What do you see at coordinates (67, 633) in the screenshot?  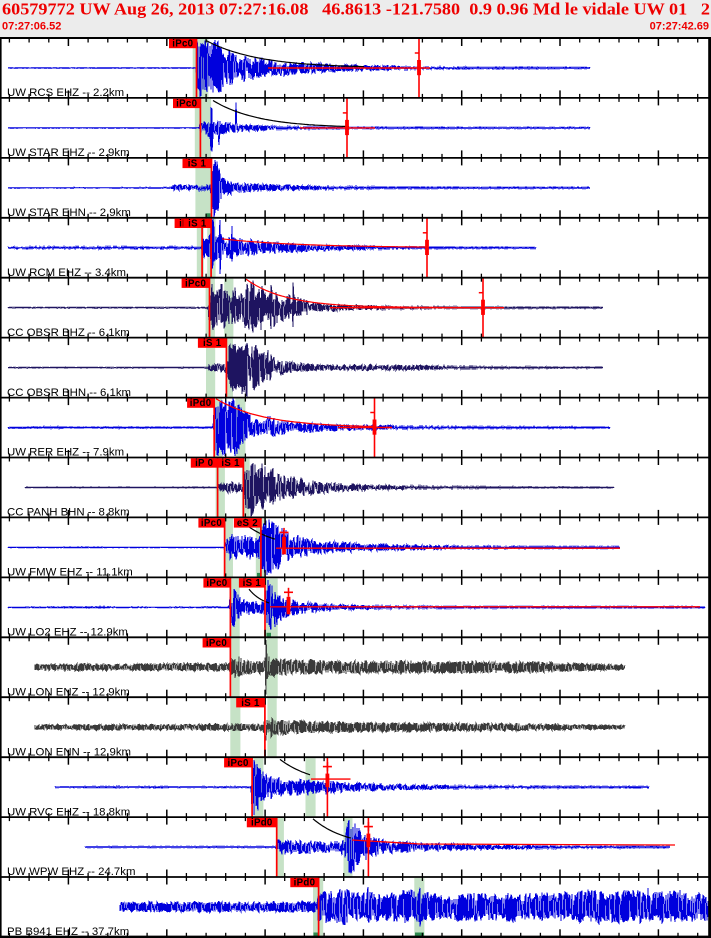 I see `svg-text: UW LO2 EHZ -- 12.9km` at bounding box center [67, 633].